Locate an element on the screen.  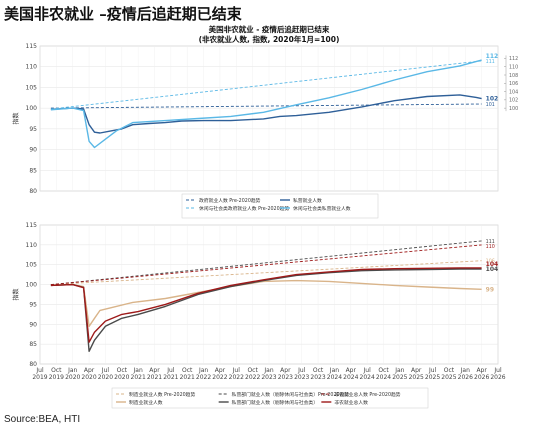
legend-label: 非农就业总人数 is located at coordinates (351, 402).